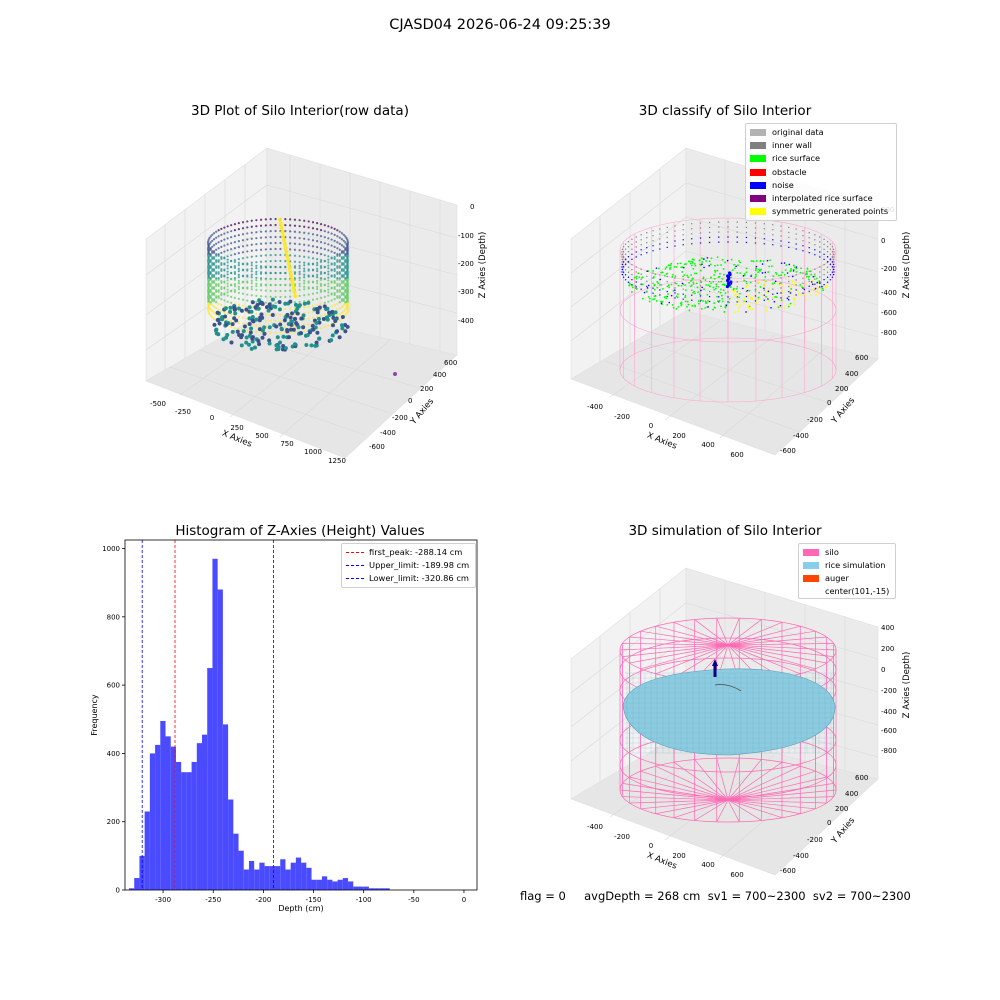 This screenshot has width=1000, height=1000. What do you see at coordinates (466, 236) in the screenshot?
I see `p1-ztick: -100` at bounding box center [466, 236].